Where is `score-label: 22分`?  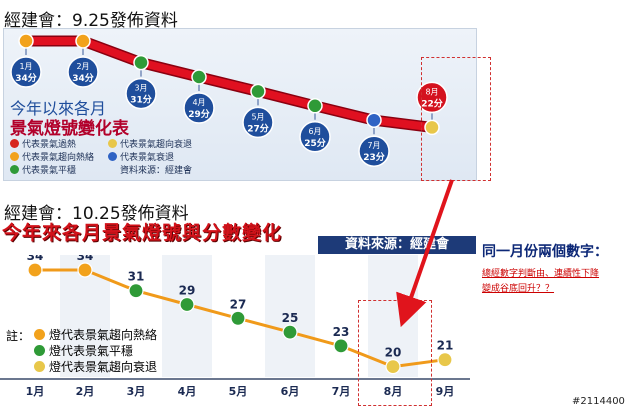
score-label: 22分 is located at coordinates (432, 103).